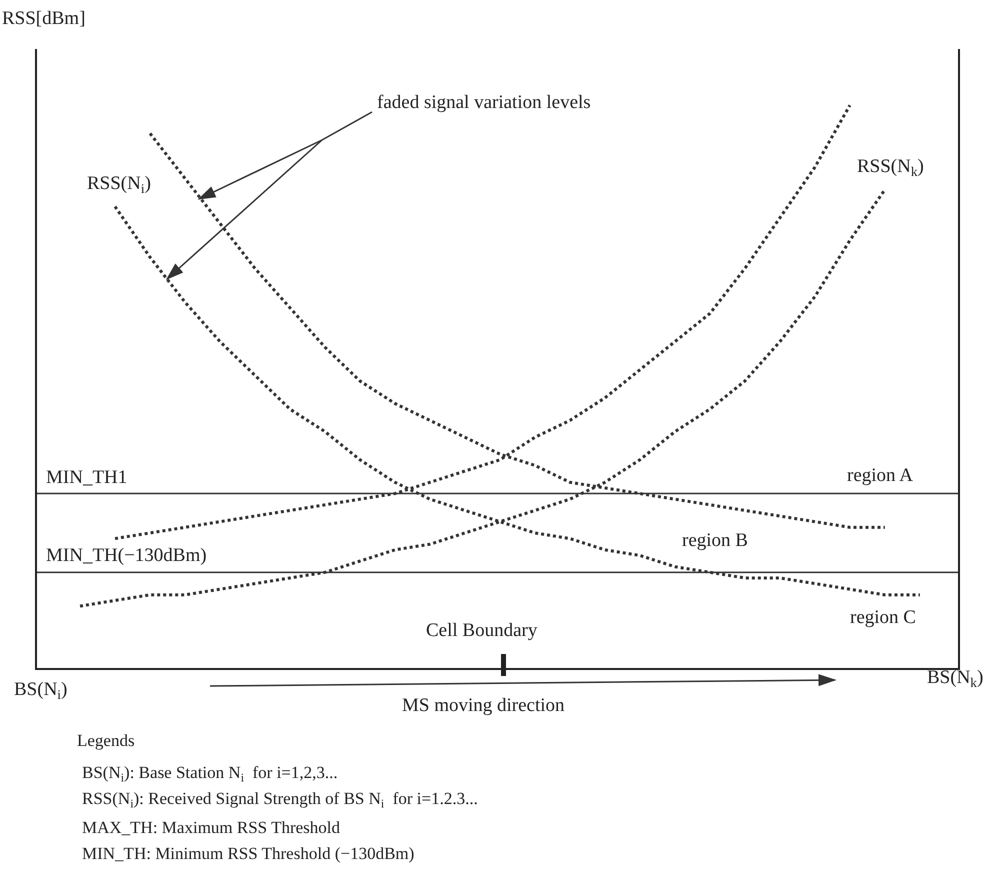  What do you see at coordinates (41, 690) in the screenshot?
I see `text: BS(N$_{i}$)` at bounding box center [41, 690].